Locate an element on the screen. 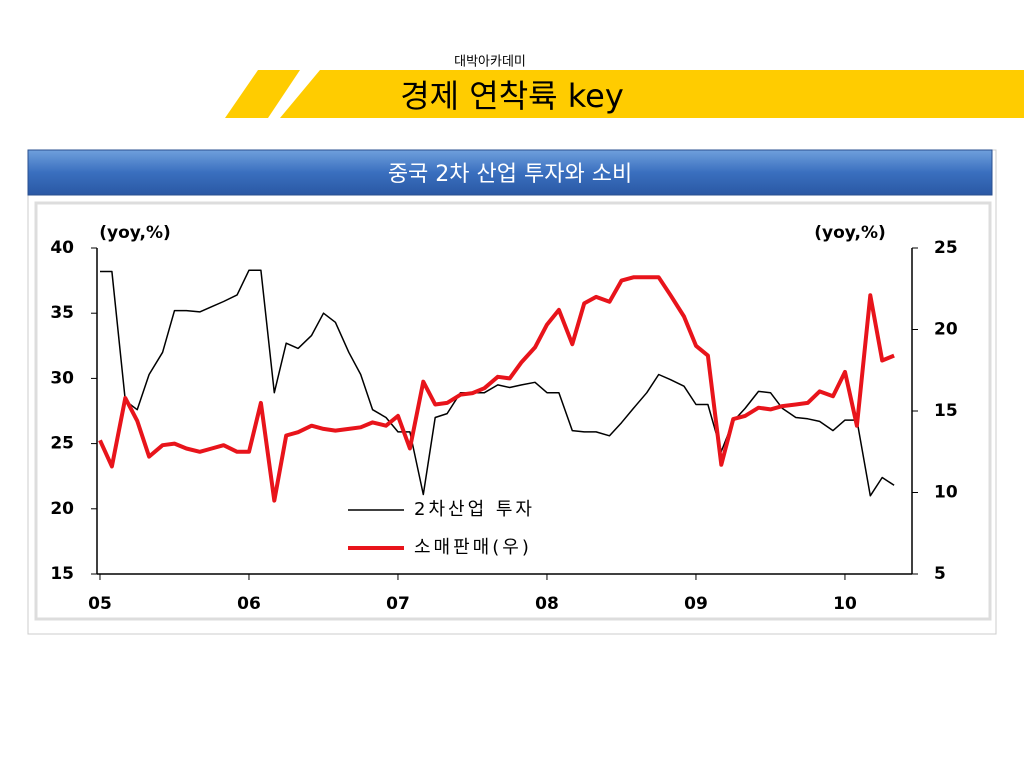 This screenshot has width=1024, height=768. x-tick-label: 10 is located at coordinates (845, 604).